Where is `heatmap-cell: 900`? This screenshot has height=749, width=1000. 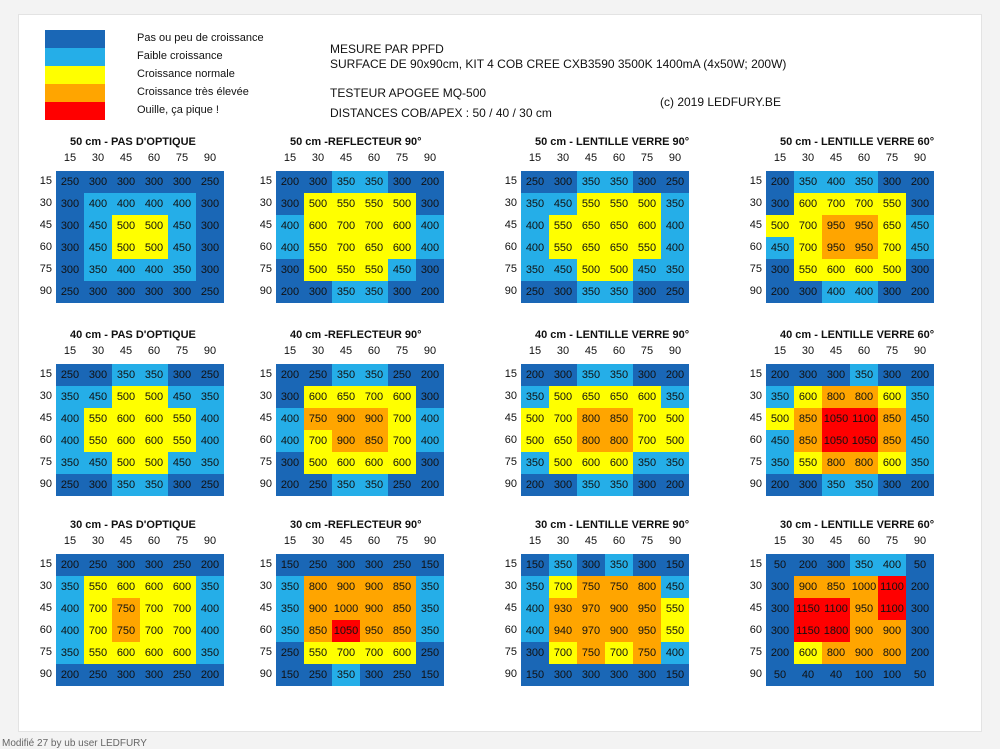 heatmap-cell: 900 is located at coordinates (318, 609).